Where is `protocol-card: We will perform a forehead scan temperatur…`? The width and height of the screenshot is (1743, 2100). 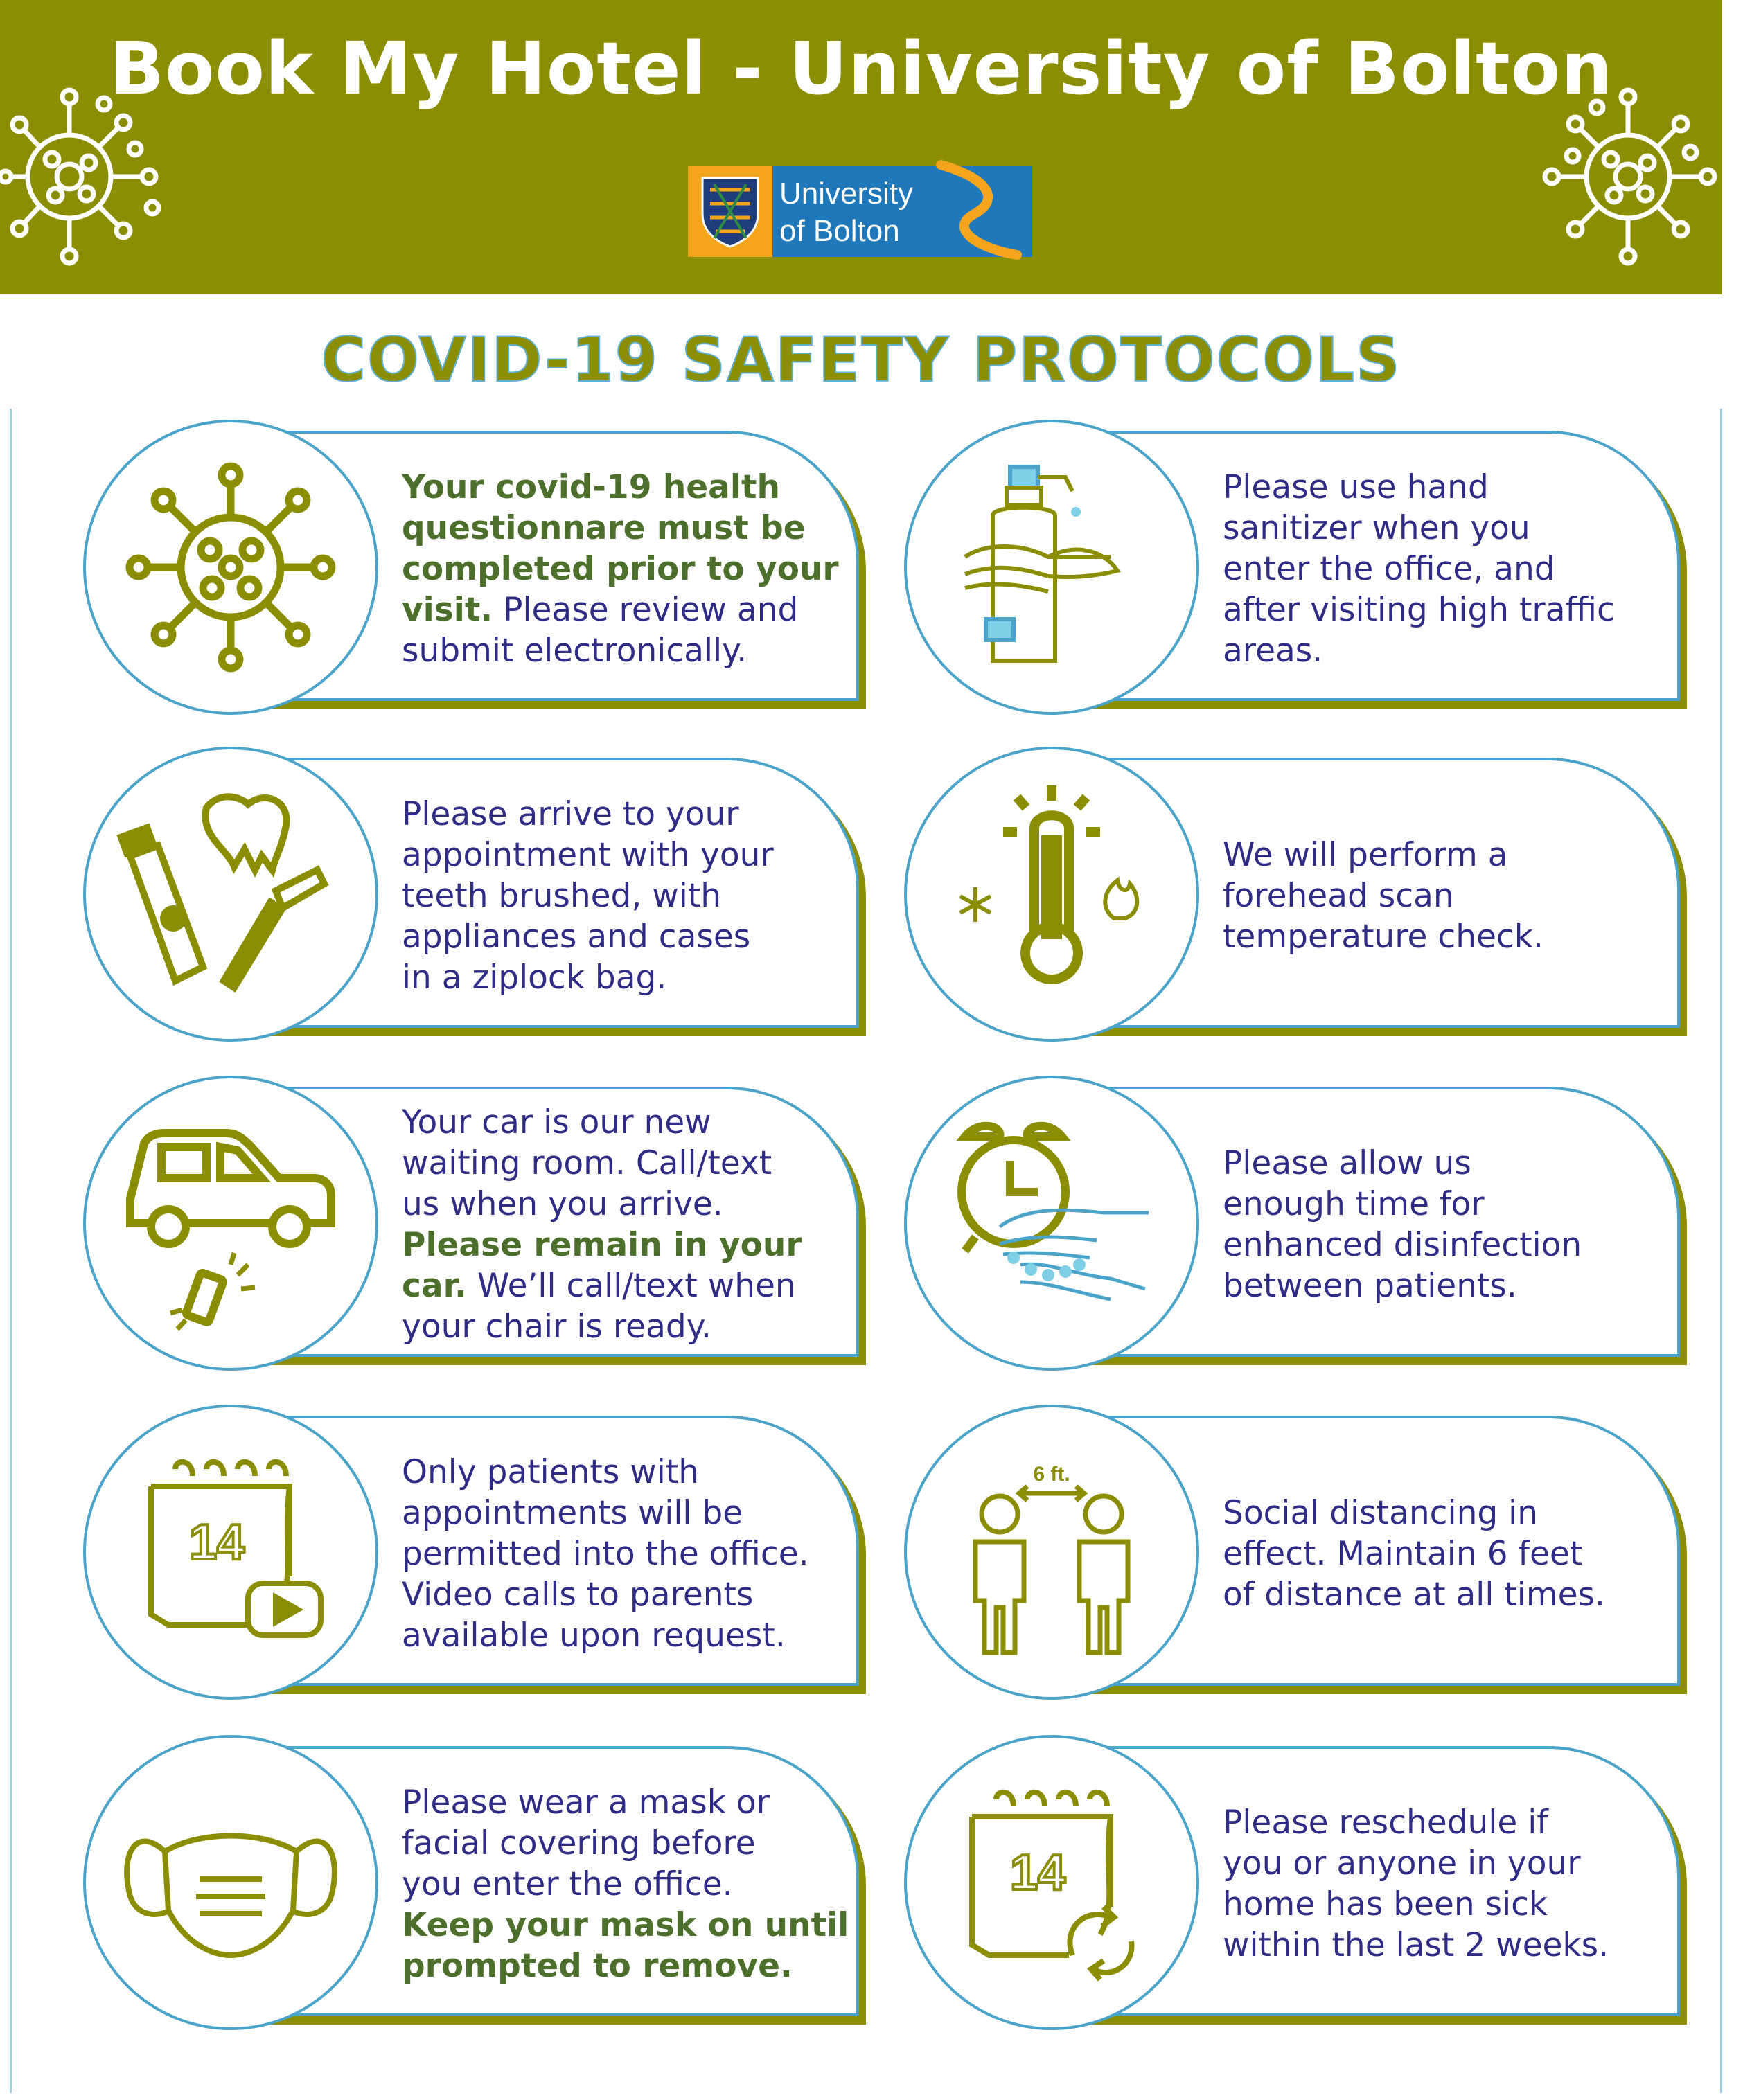
protocol-card: We will perform a forehead scan temperatur… is located at coordinates (1299, 895).